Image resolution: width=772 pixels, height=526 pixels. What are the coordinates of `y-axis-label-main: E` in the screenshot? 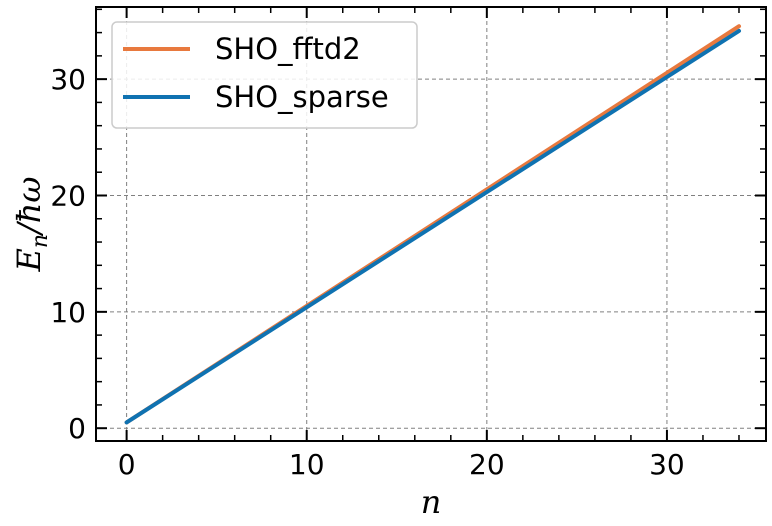 It's located at (29, 260).